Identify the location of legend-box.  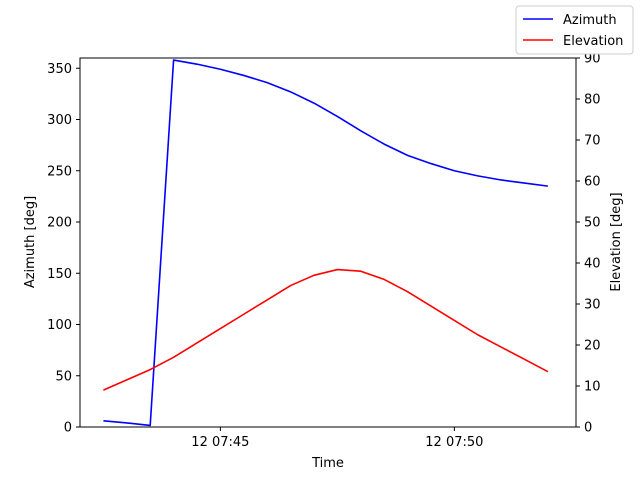
(574, 30).